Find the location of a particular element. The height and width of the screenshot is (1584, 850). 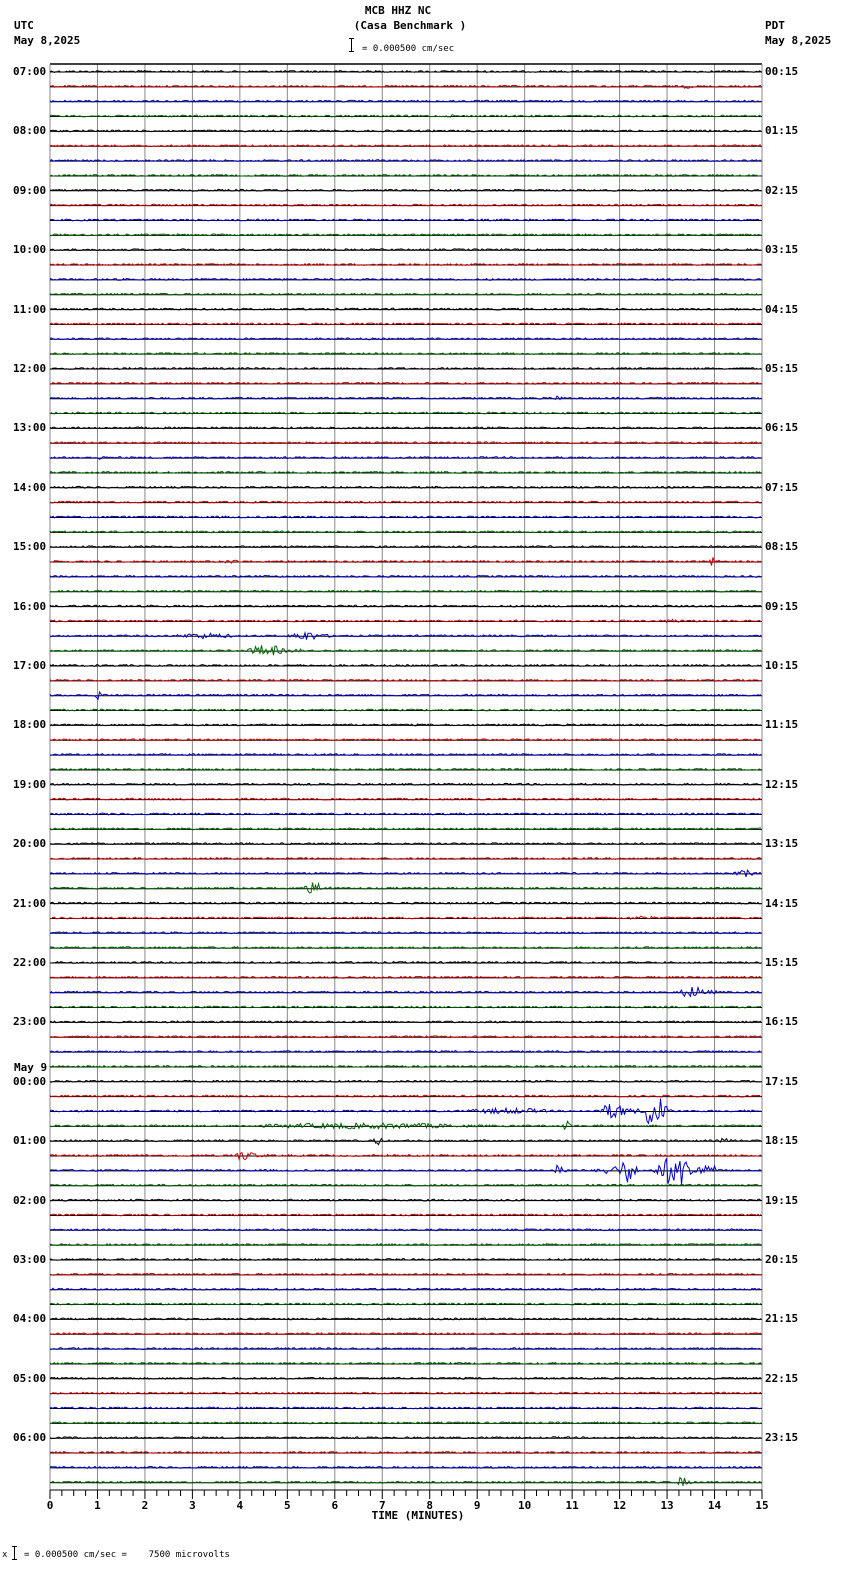

date-change-label: May 9 is located at coordinates (31, 1067).